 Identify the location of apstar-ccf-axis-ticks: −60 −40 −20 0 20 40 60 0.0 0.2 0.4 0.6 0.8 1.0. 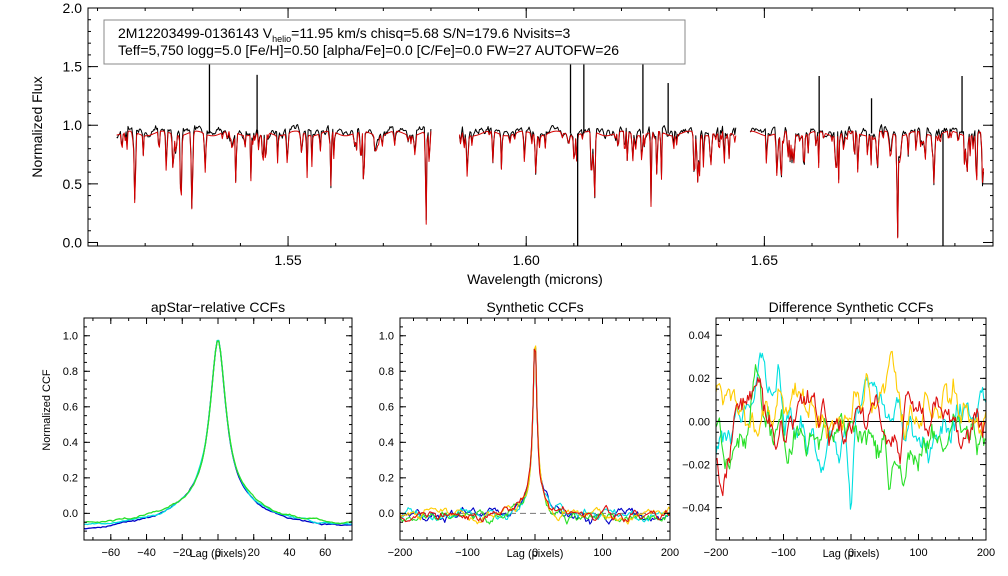
(207, 438).